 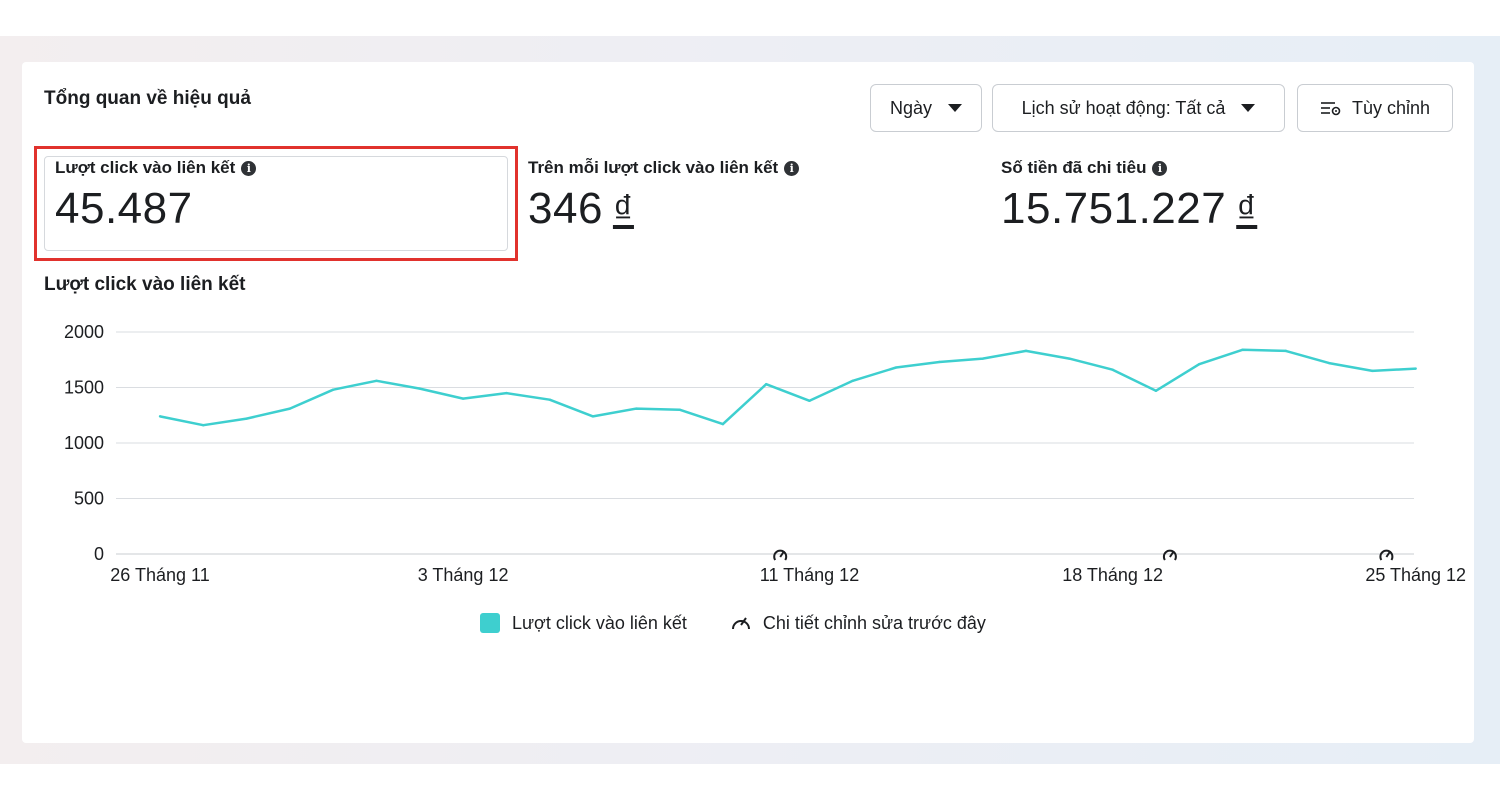 What do you see at coordinates (84, 443) in the screenshot?
I see `y-tick-label: 1000` at bounding box center [84, 443].